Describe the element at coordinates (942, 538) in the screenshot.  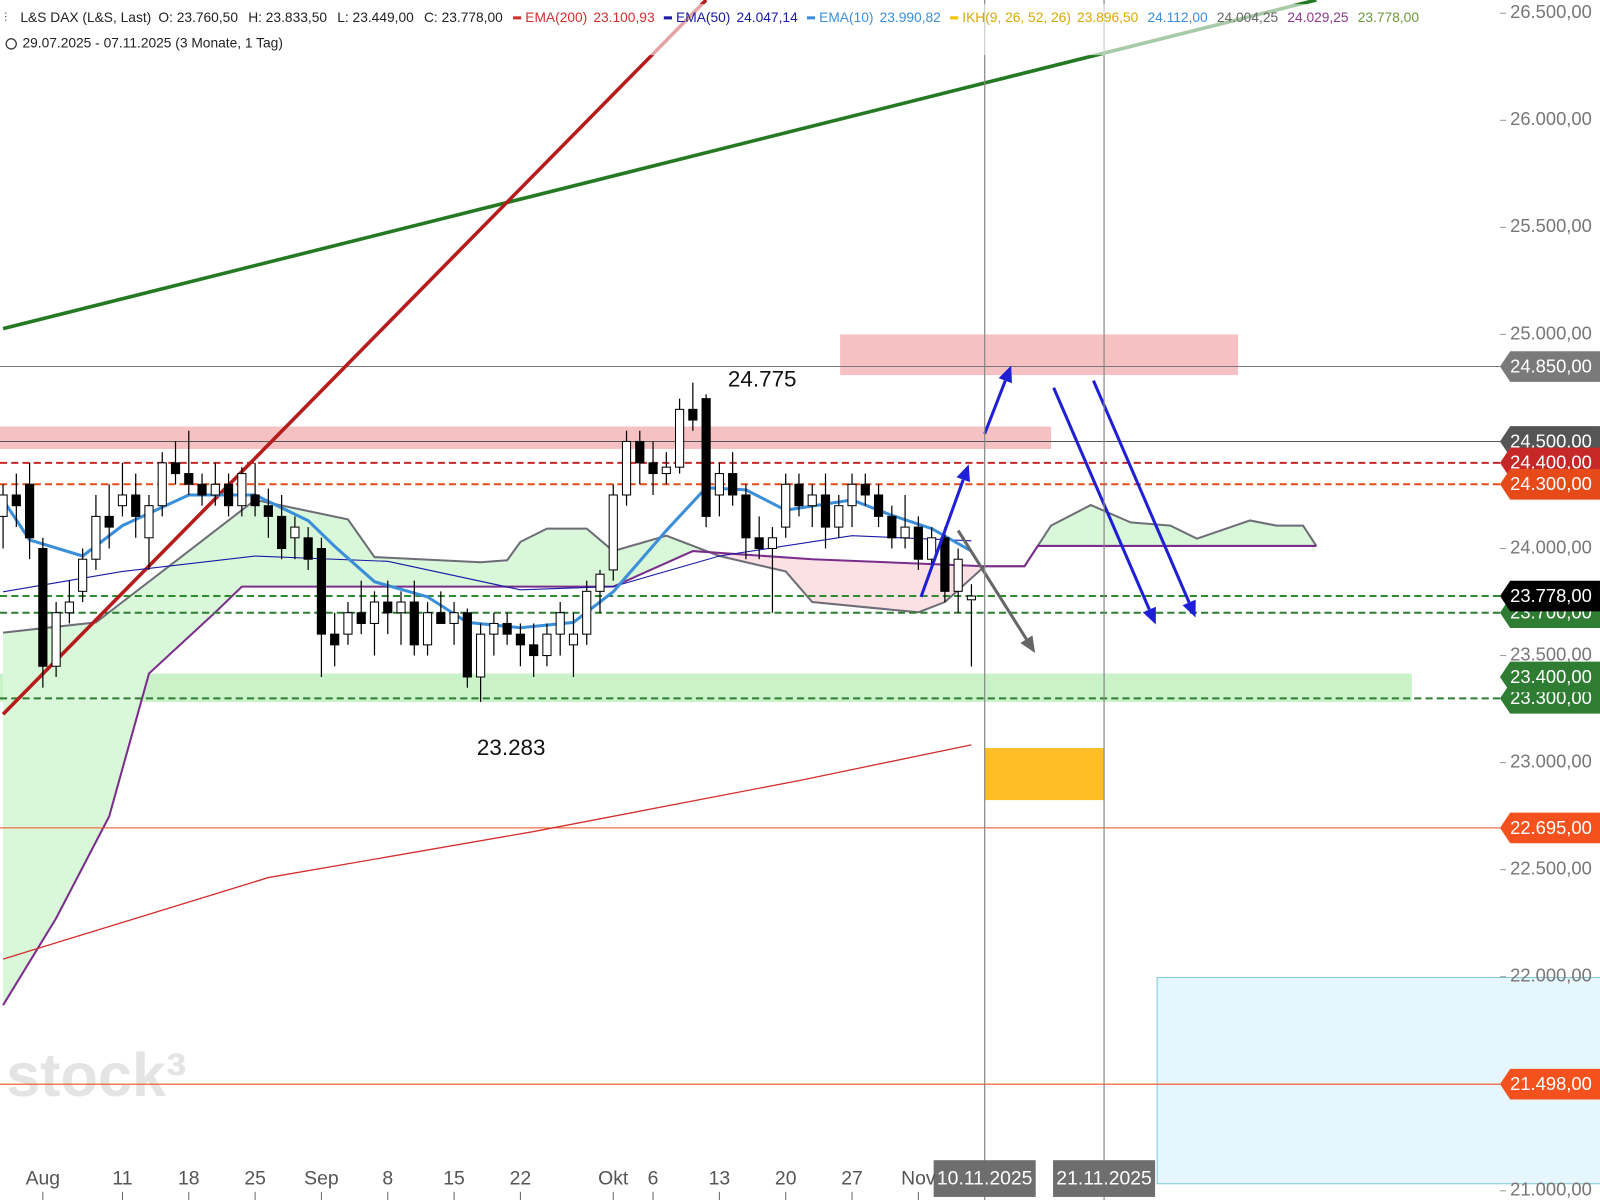
I see `arrow-shaft` at that location.